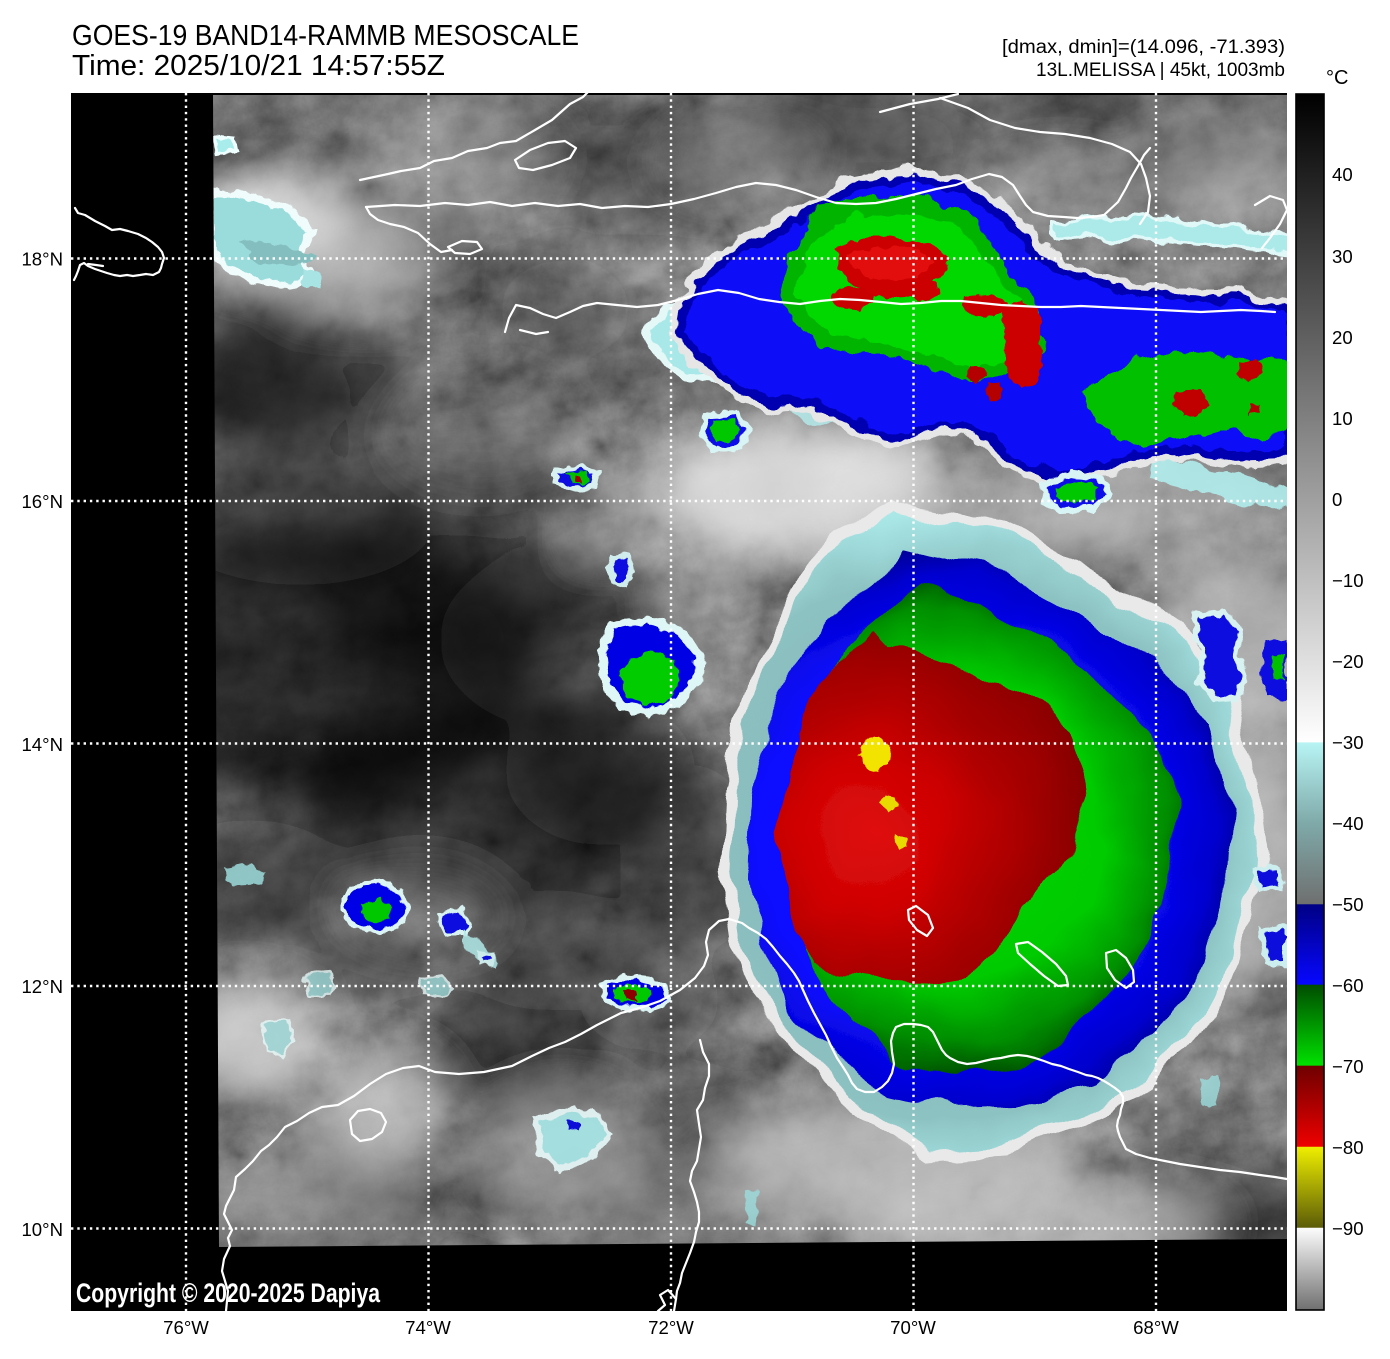 This screenshot has width=1390, height=1359. Describe the element at coordinates (1348, 1066) in the screenshot. I see `svg-text: −70` at that location.